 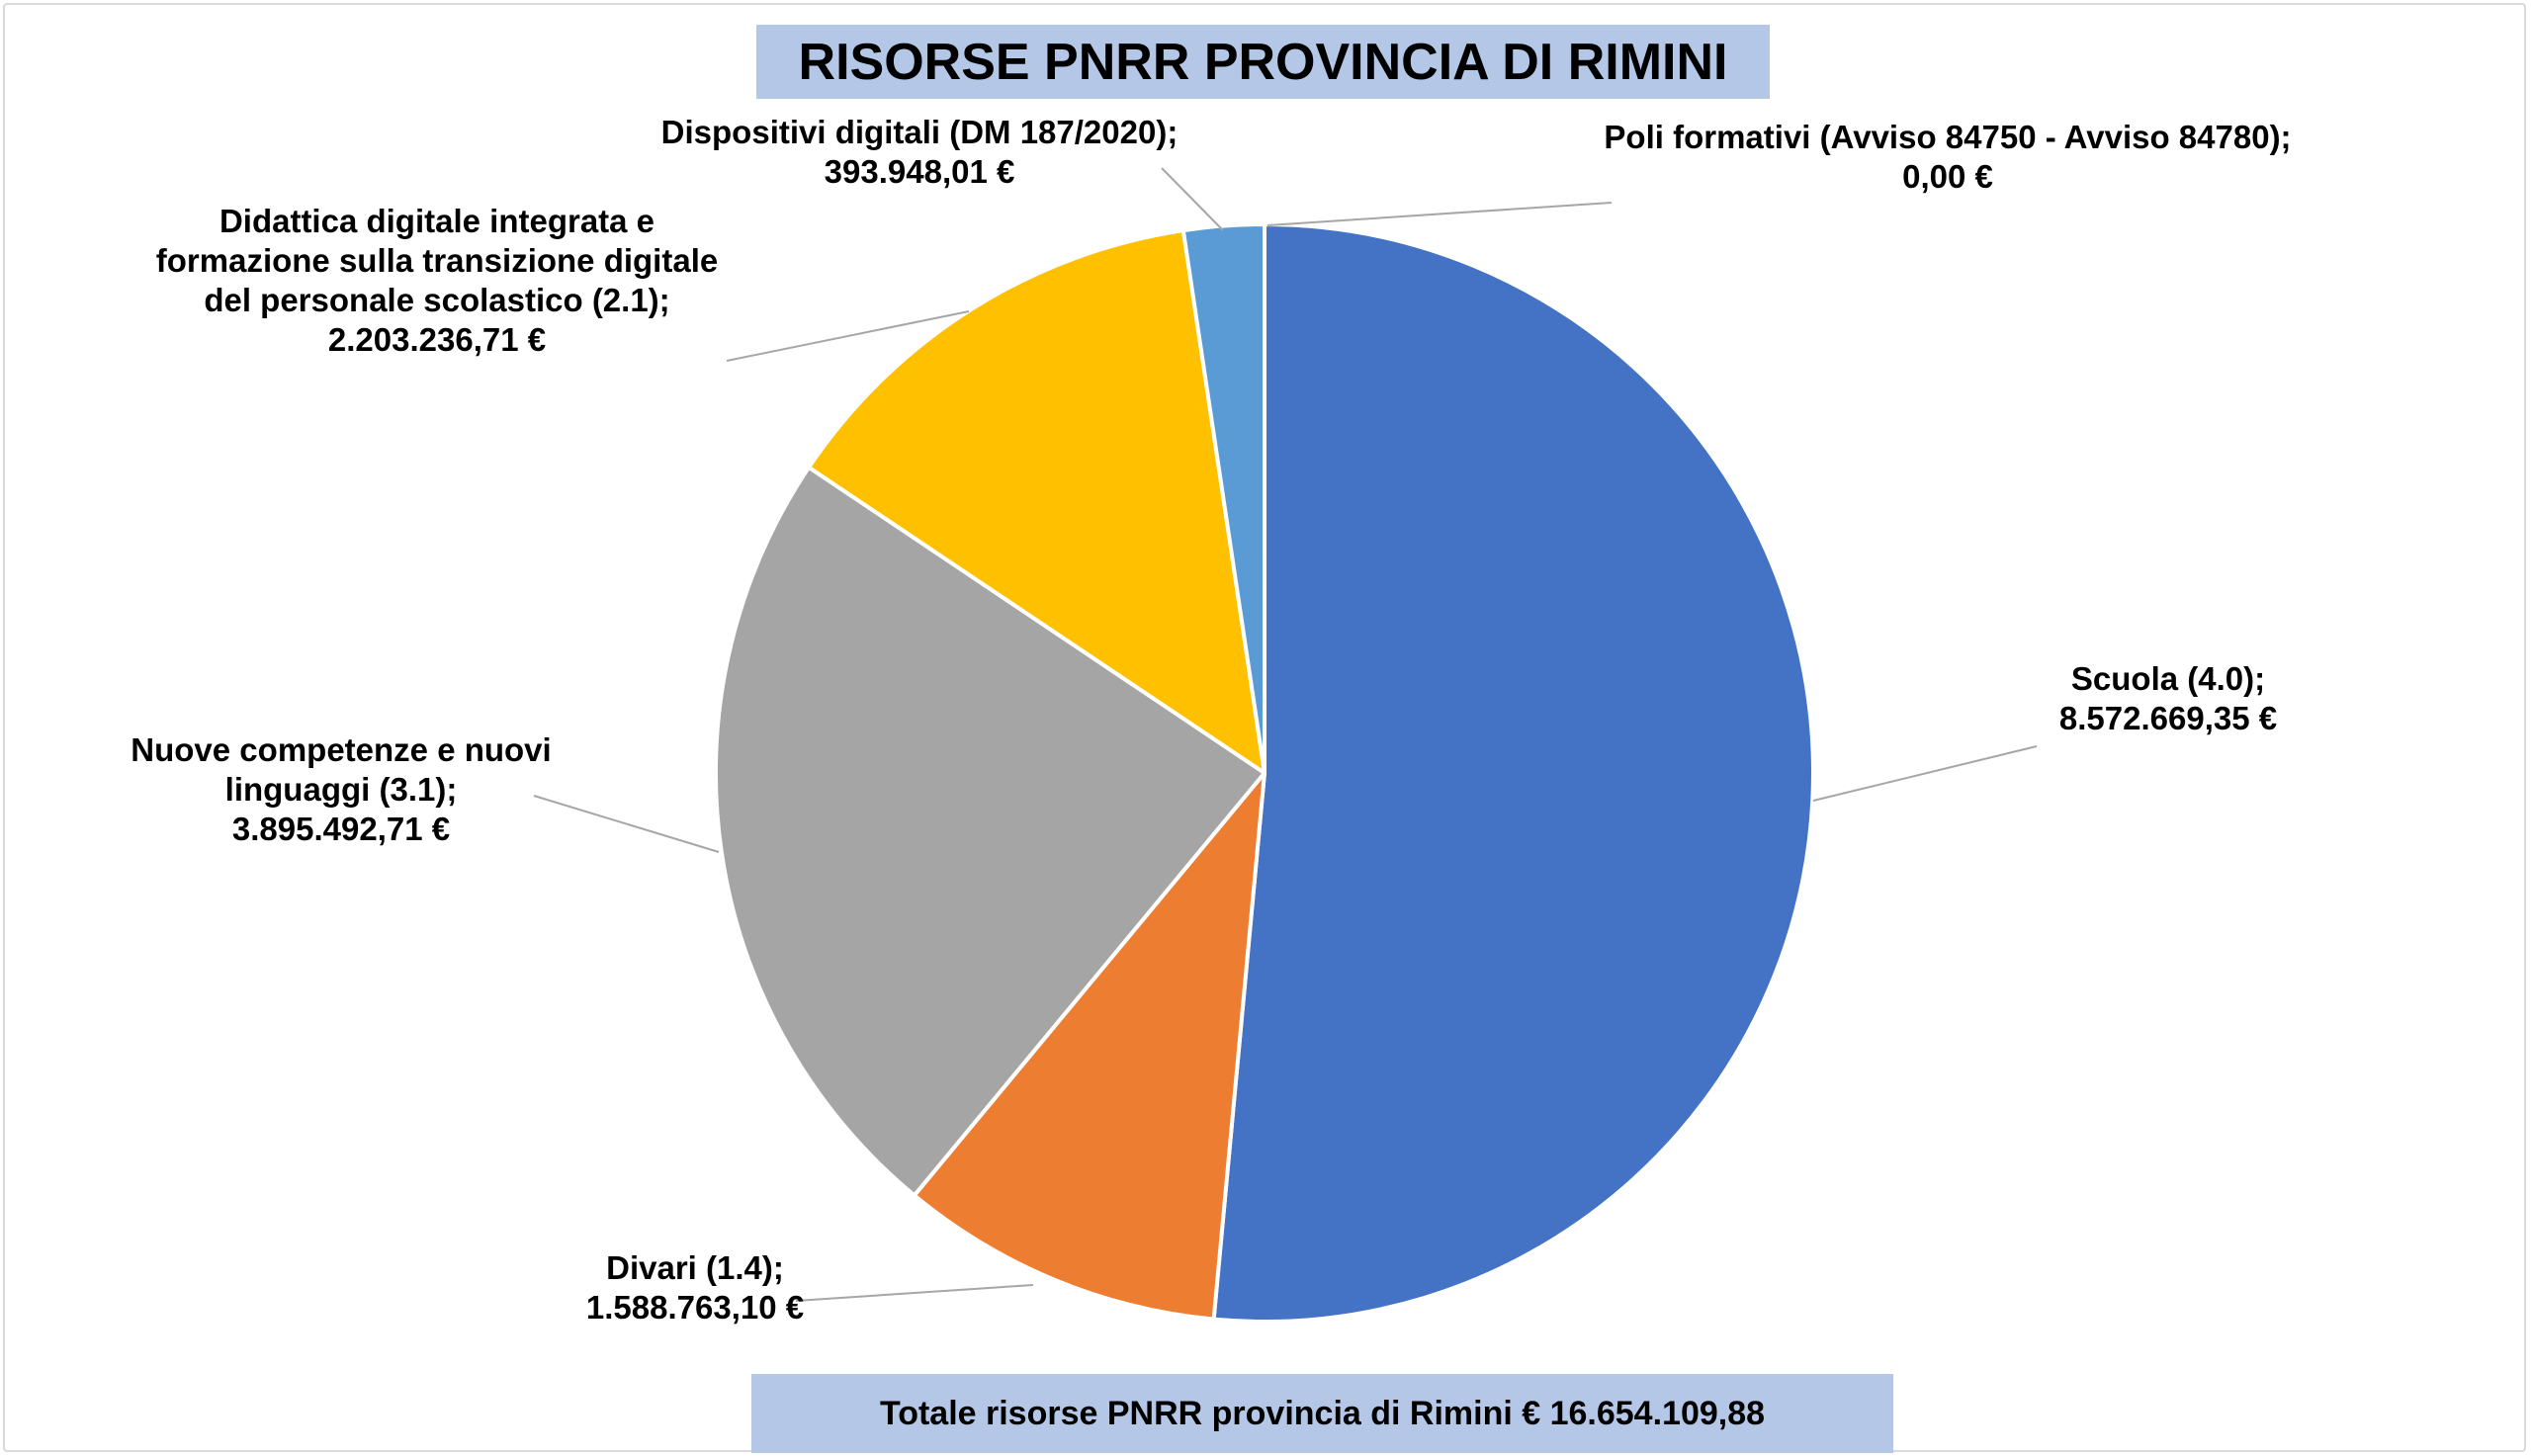 I want to click on chart-title: RISORSE PNRR PROVINCIA DI RIMINI, so click(x=1263, y=62).